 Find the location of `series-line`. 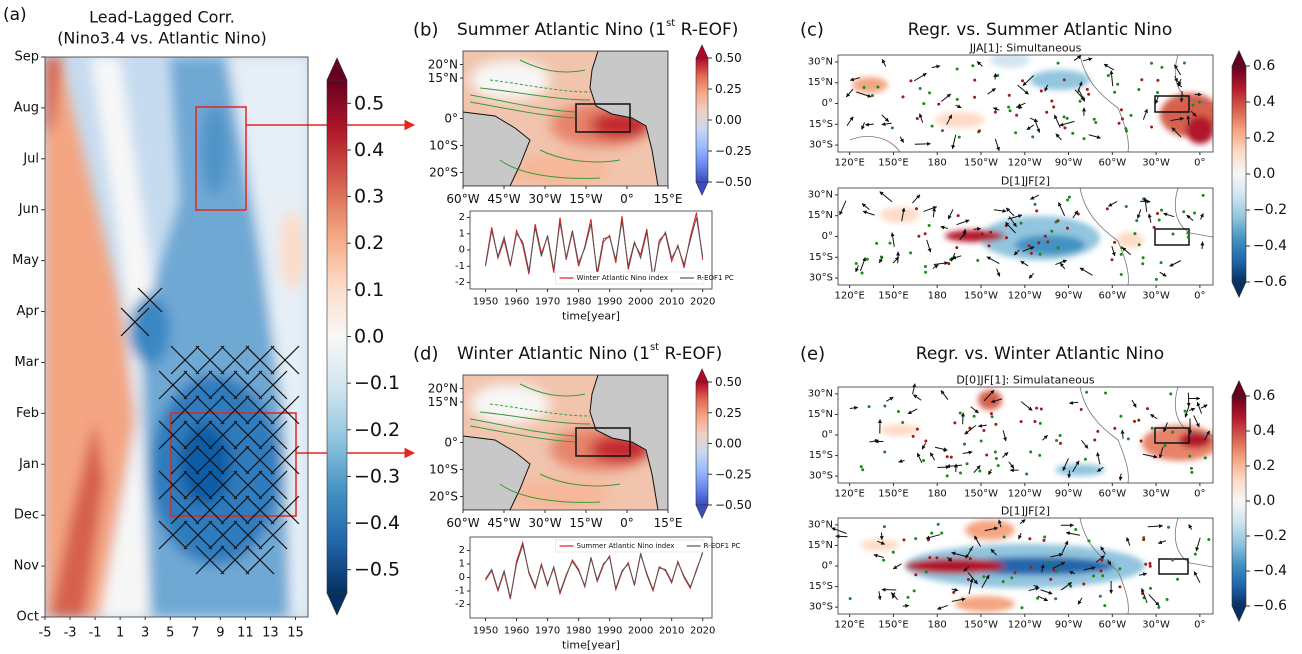

series-line is located at coordinates (594, 571).